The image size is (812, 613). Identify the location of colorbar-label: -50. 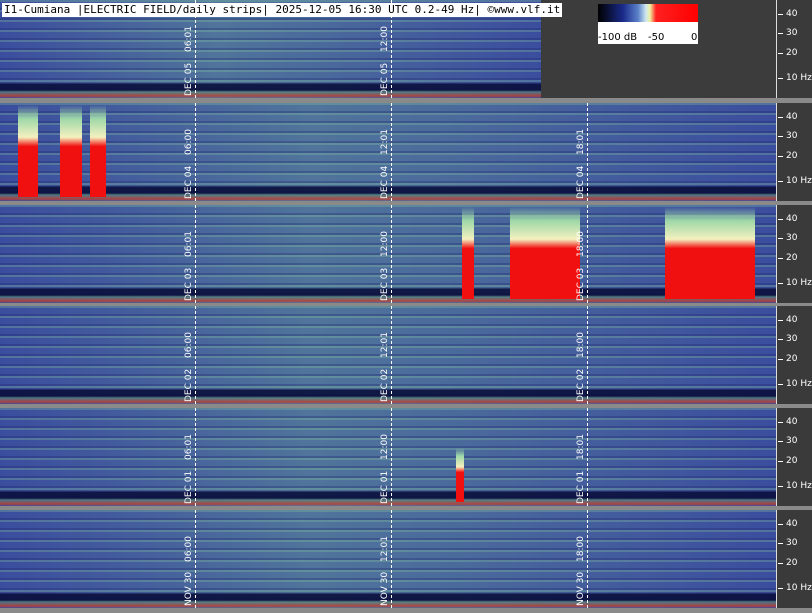
(656, 37).